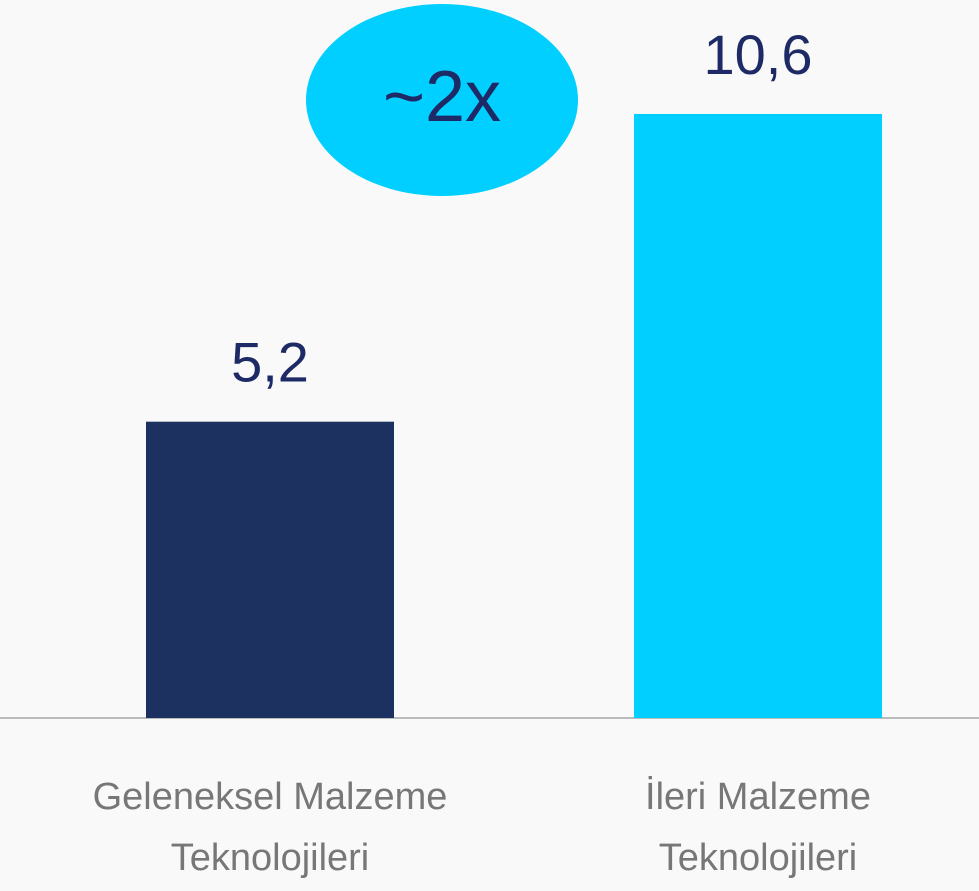 Image resolution: width=979 pixels, height=891 pixels. Describe the element at coordinates (270, 827) in the screenshot. I see `x-tick-label: Geleneksel Malzeme Teknolojileri` at that location.